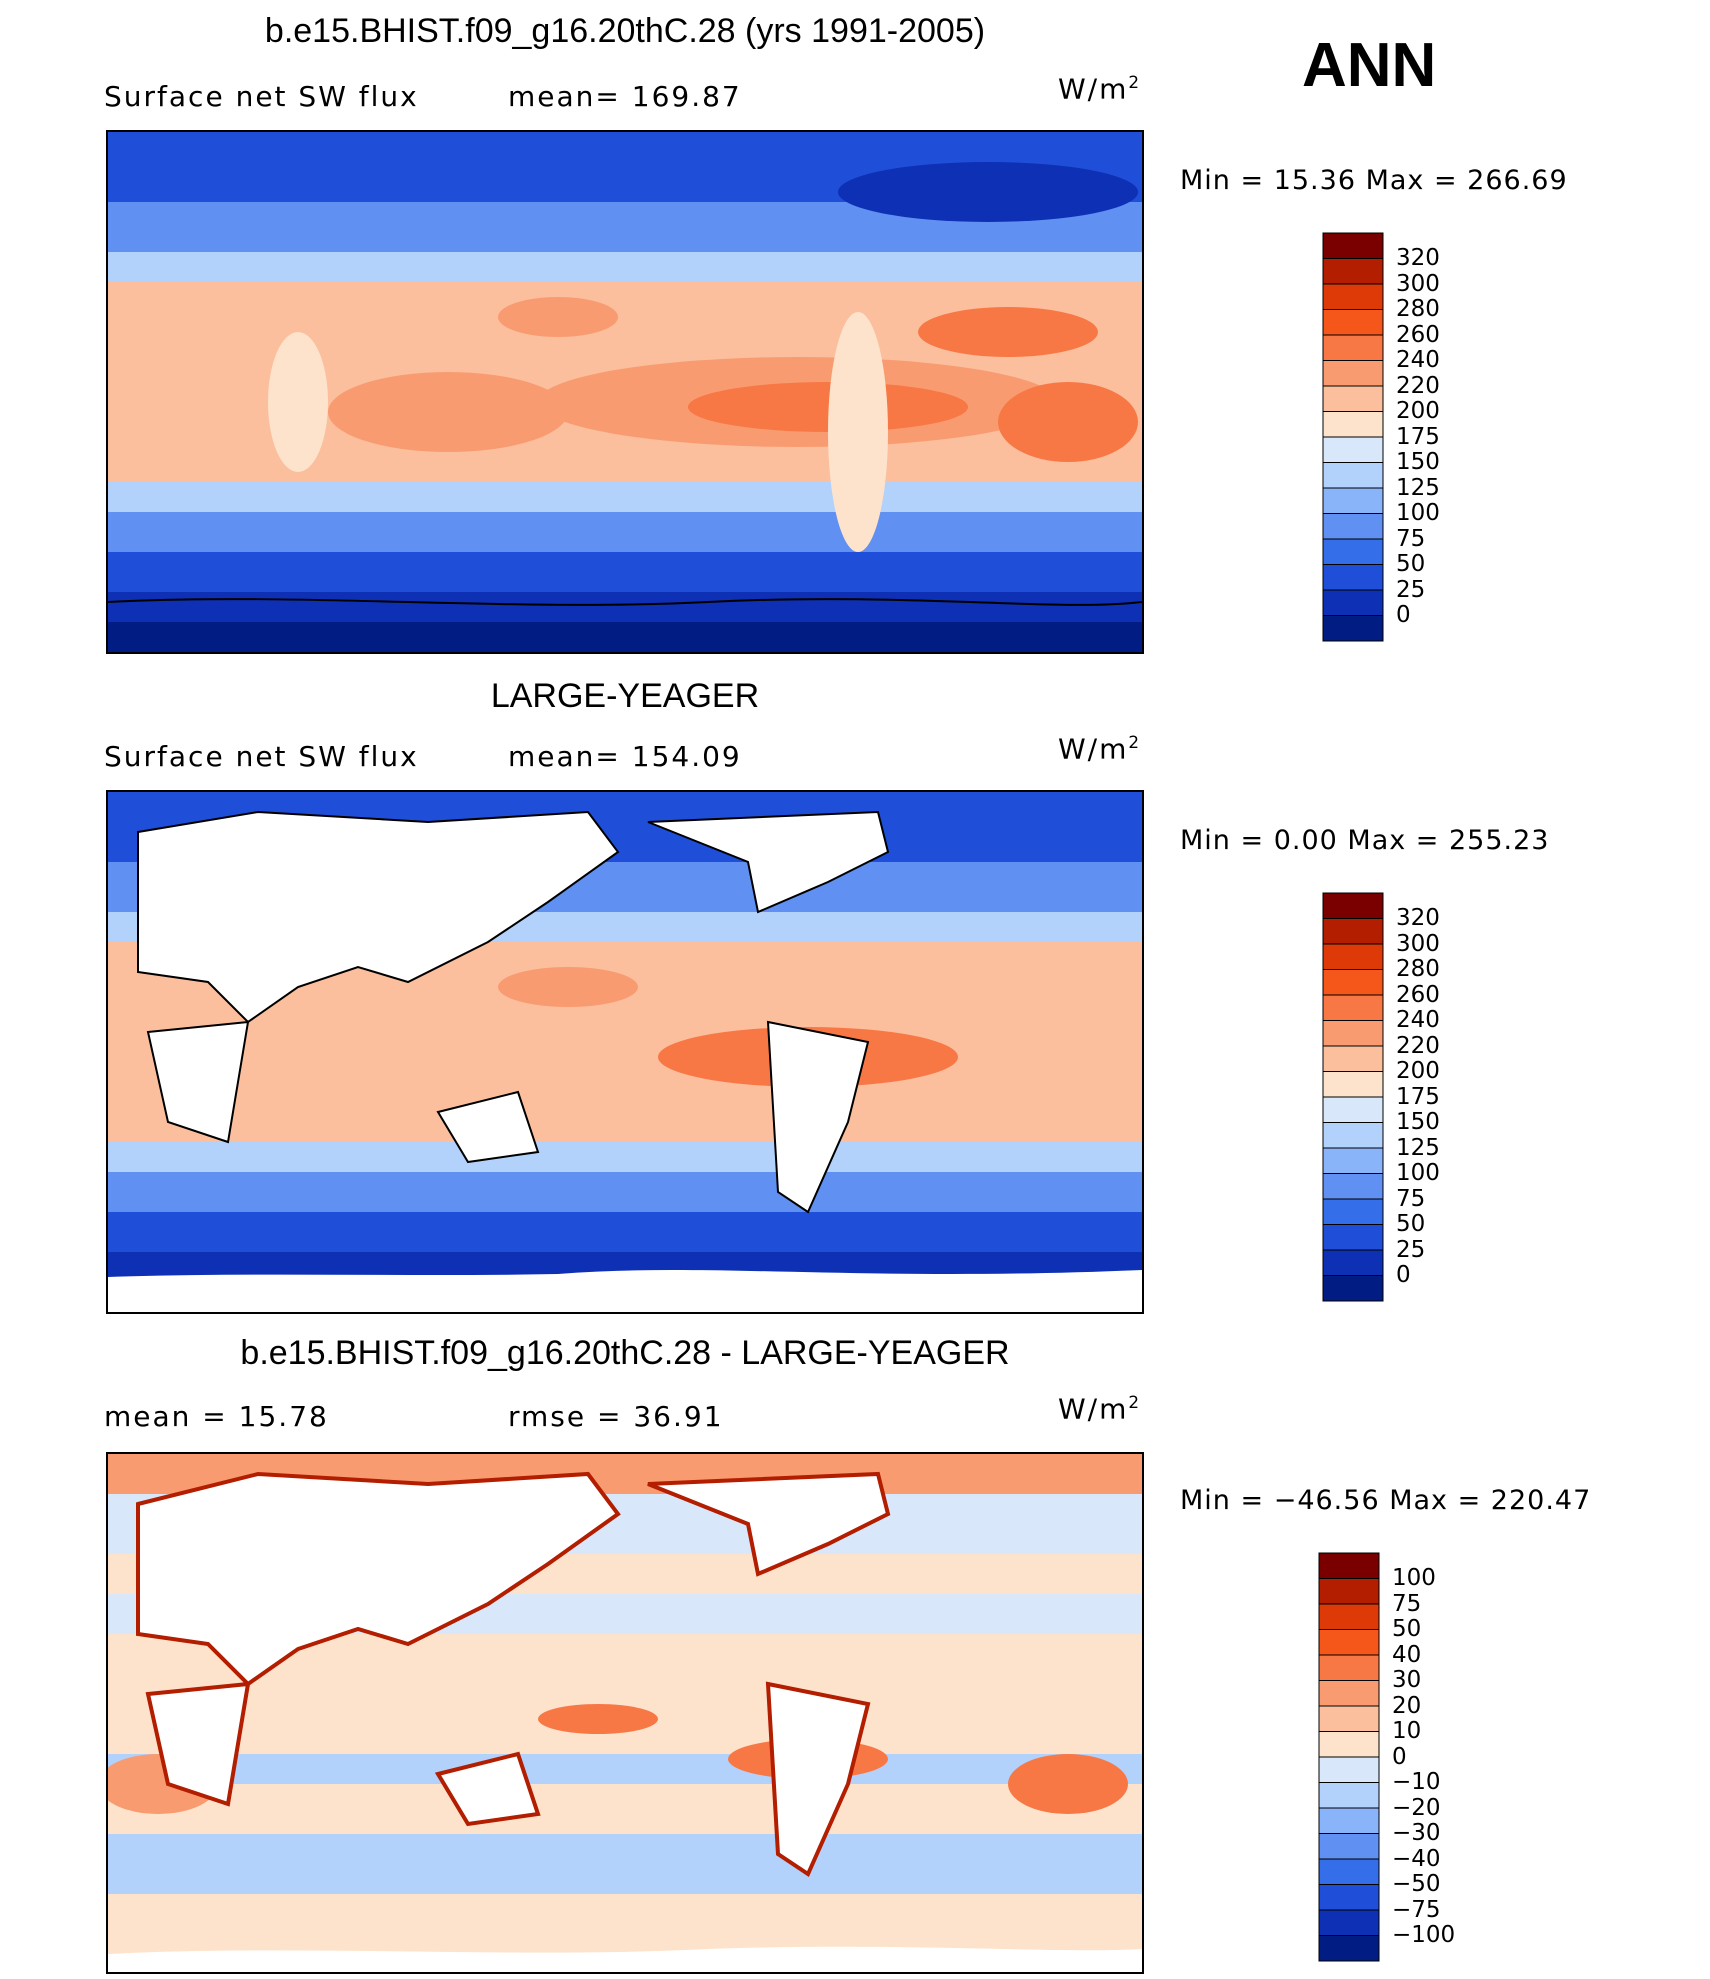 Image resolution: width=1710 pixels, height=1979 pixels. What do you see at coordinates (625, 96) in the screenshot?
I see `panel1-mean-label: mean= 169.87` at bounding box center [625, 96].